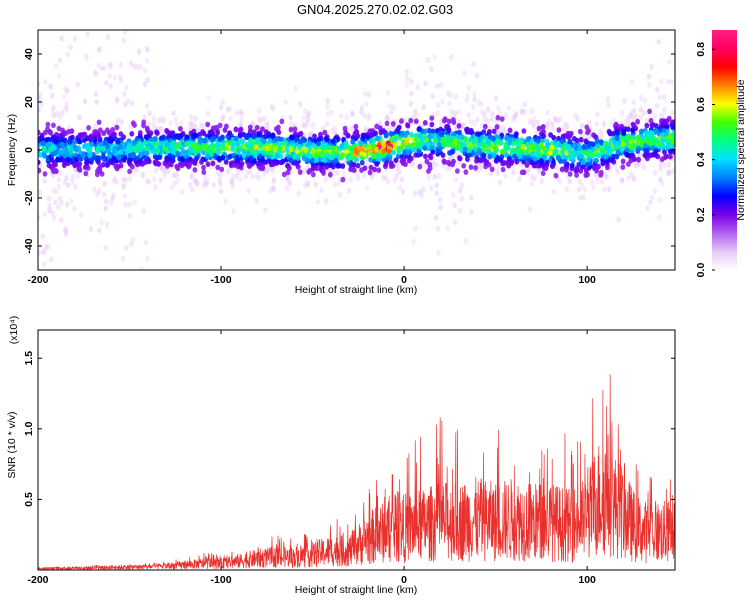  Describe the element at coordinates (741, 149) in the screenshot. I see `colorbar-label: Normalized spectral amplitude` at that location.